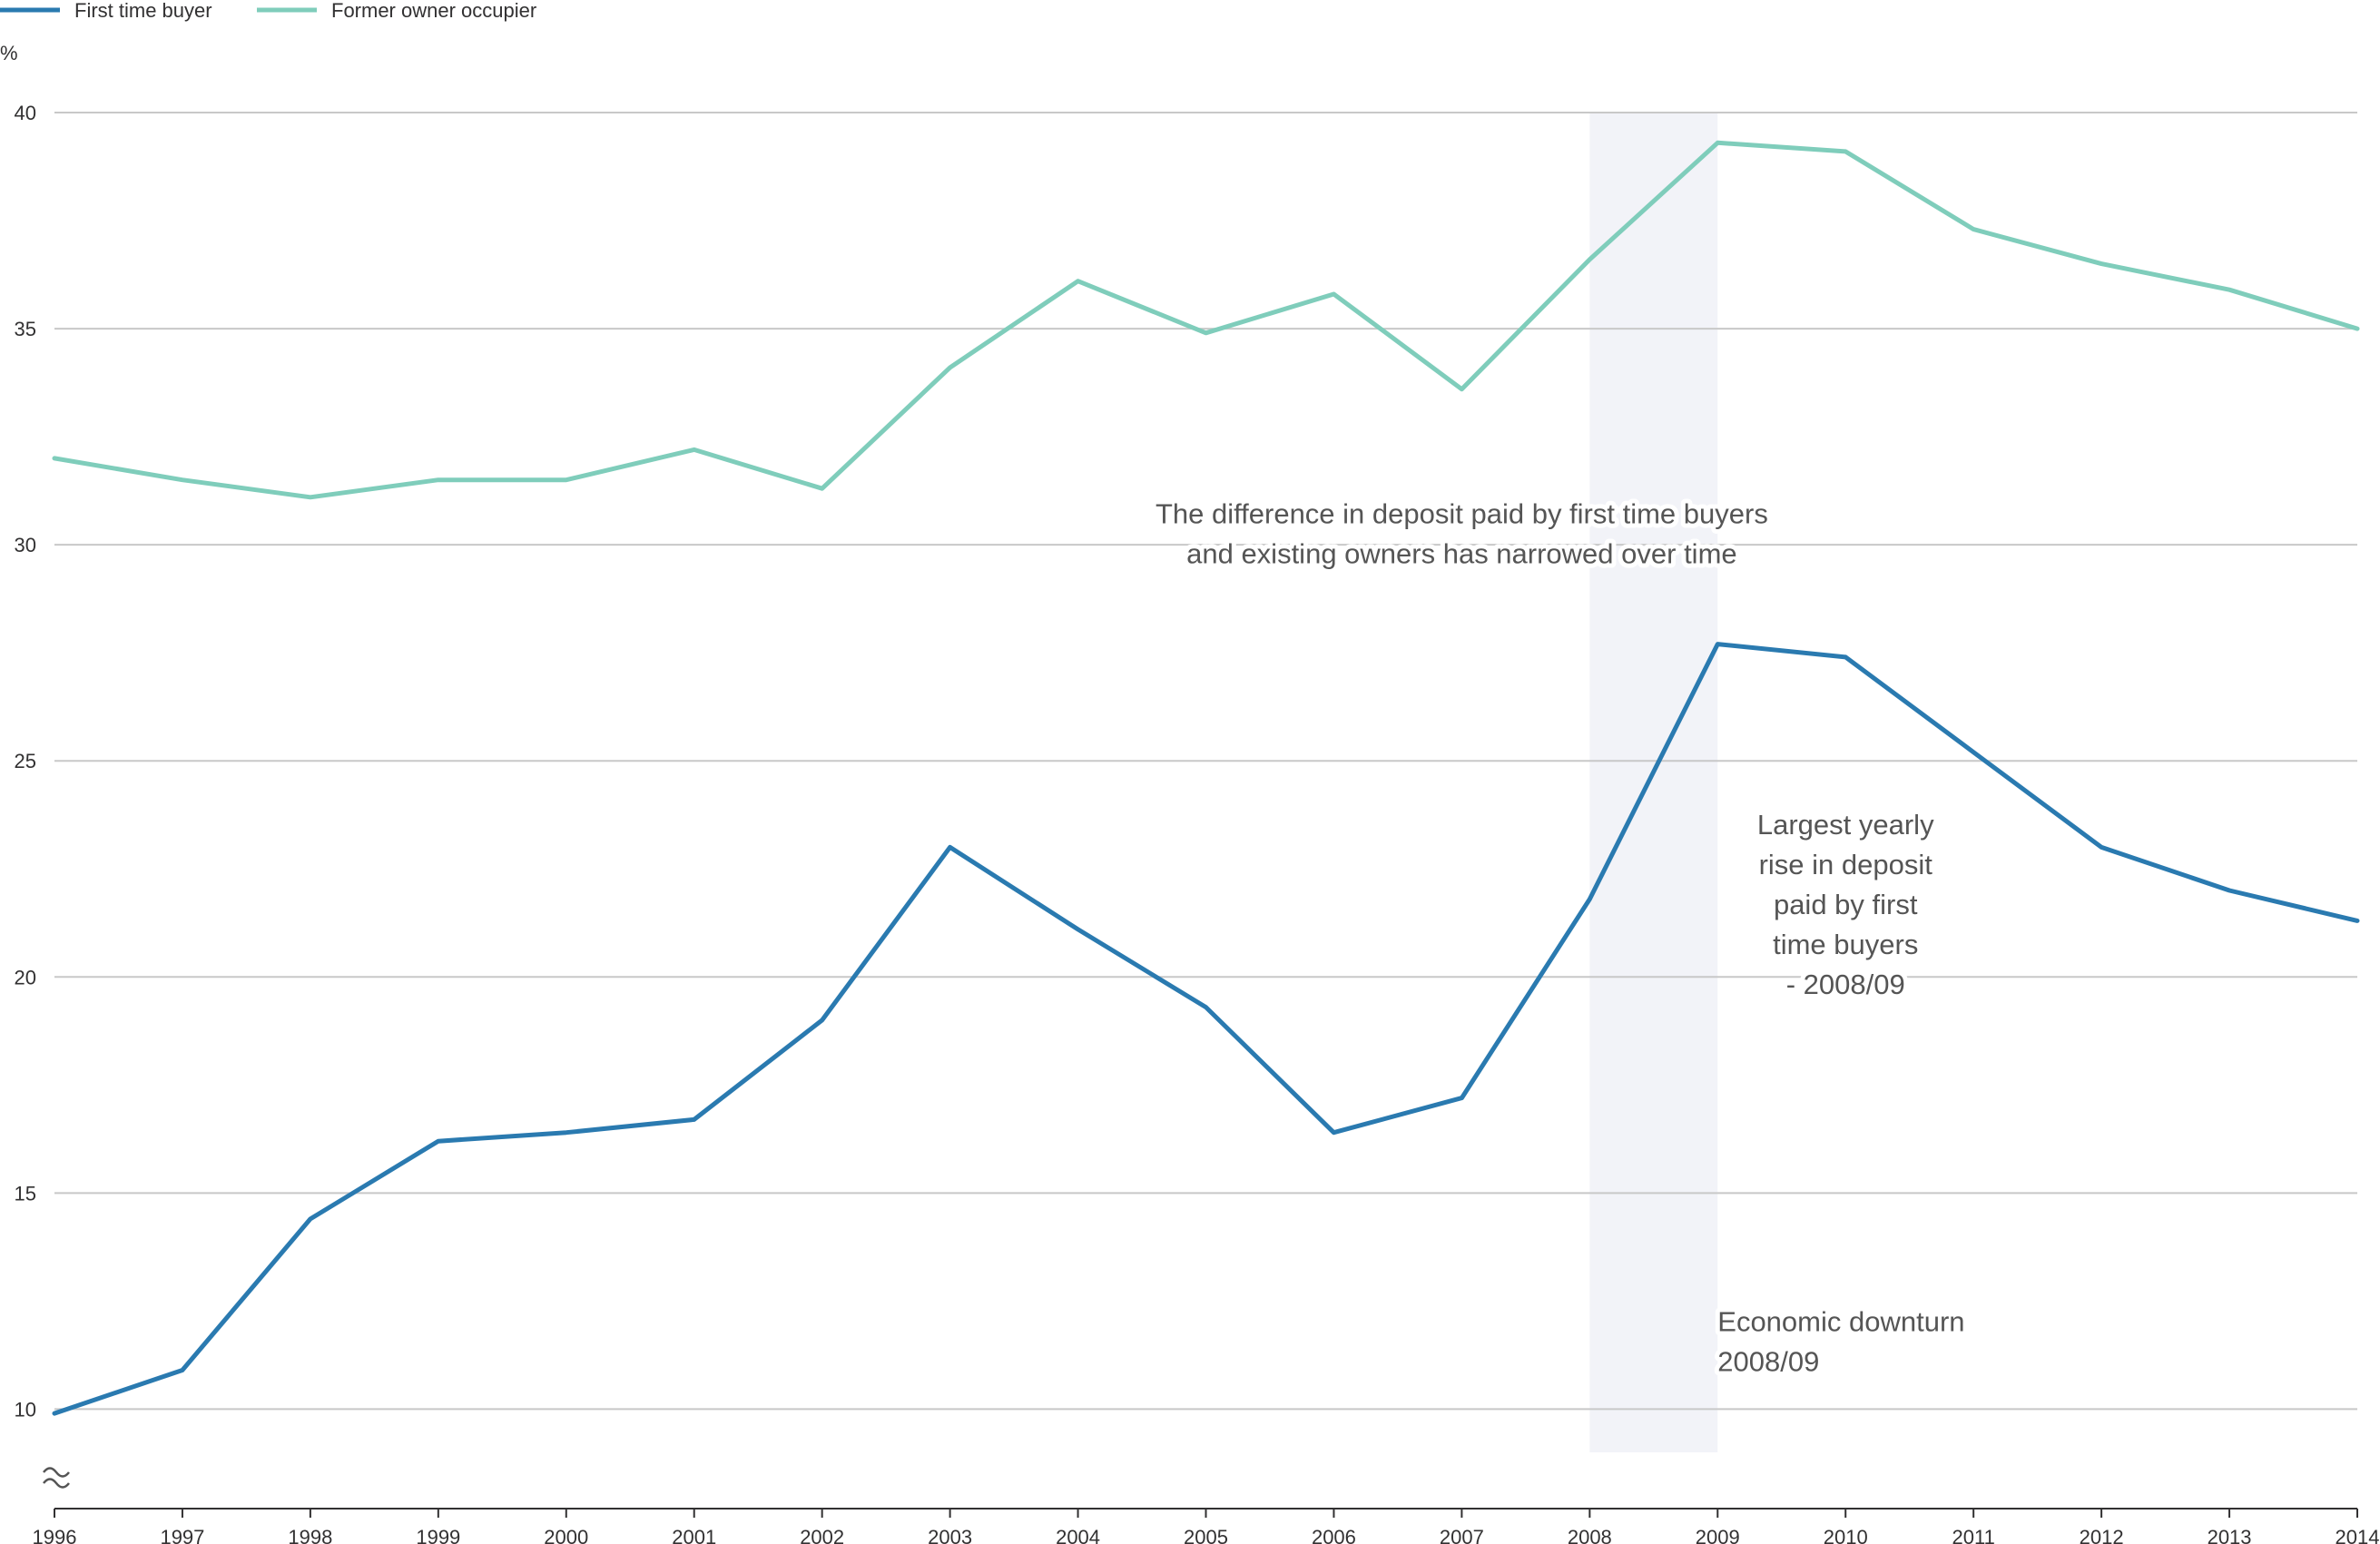  Describe the element at coordinates (2230, 1535) in the screenshot. I see `x-tick-label: 2013` at that location.